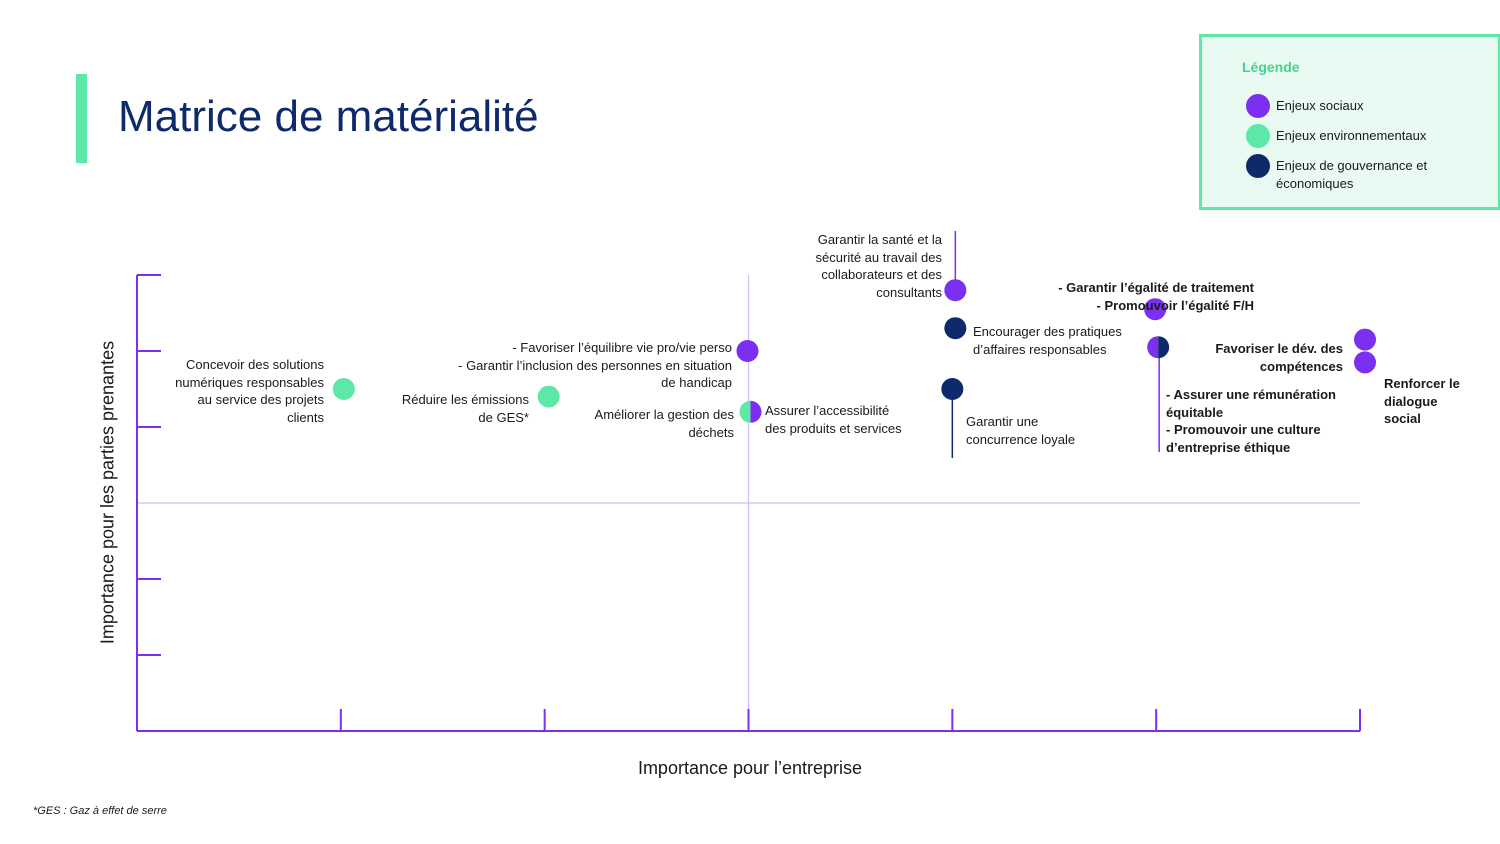 This screenshot has height=844, width=1500. Describe the element at coordinates (1352, 174) in the screenshot. I see `legend-label-gov: Enjeux de gouvernance et économiques` at that location.